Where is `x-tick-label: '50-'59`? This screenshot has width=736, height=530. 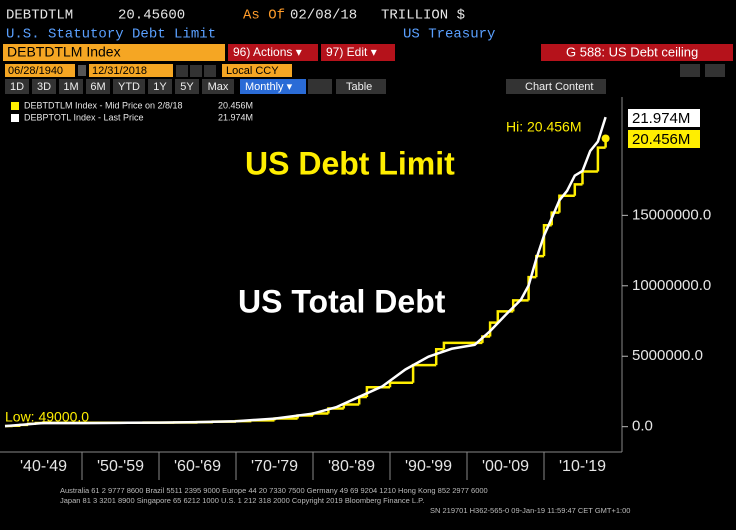
x-tick-label: '50-'59 is located at coordinates (120, 466).